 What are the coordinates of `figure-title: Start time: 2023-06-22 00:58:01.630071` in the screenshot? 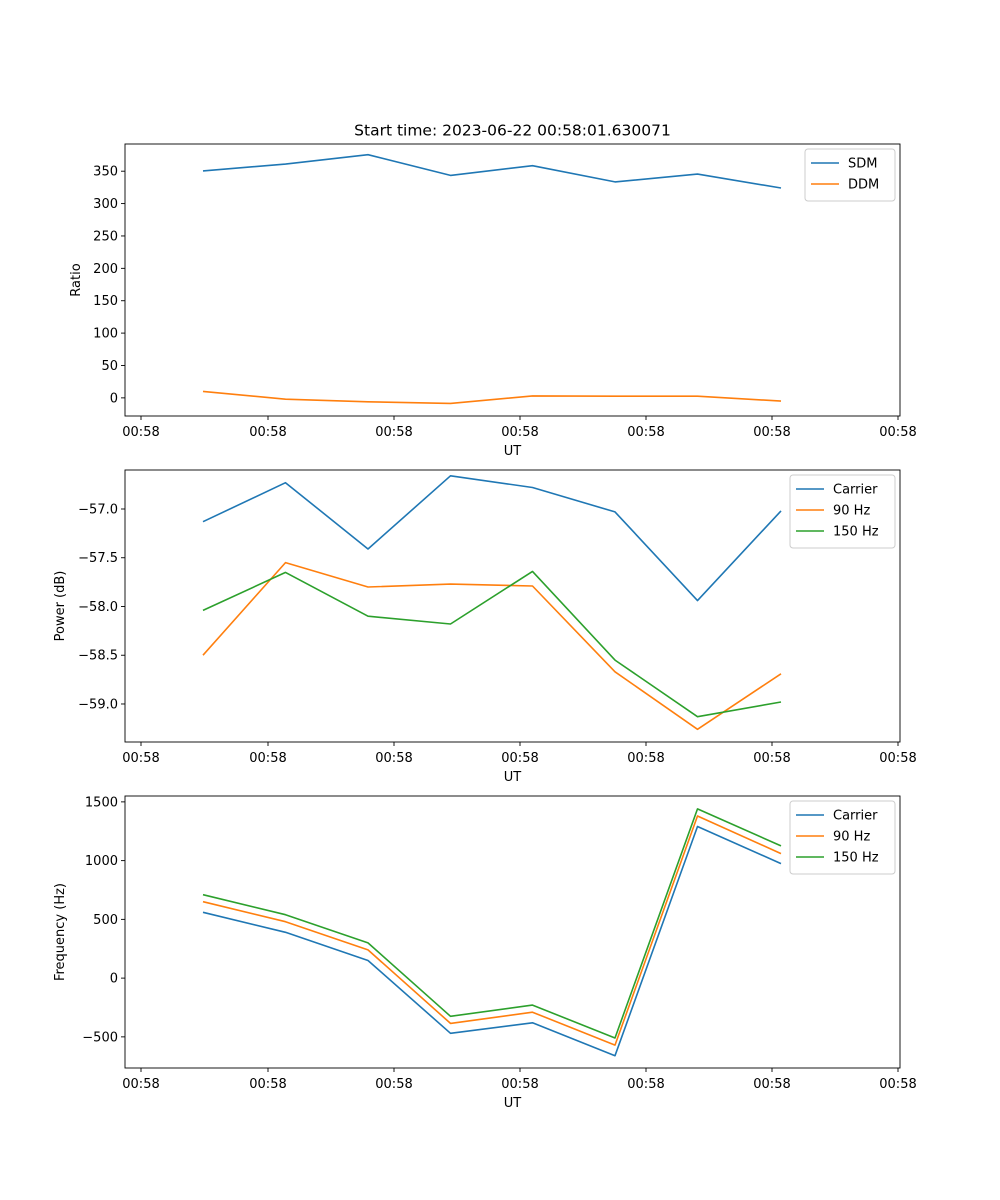 It's located at (512, 131).